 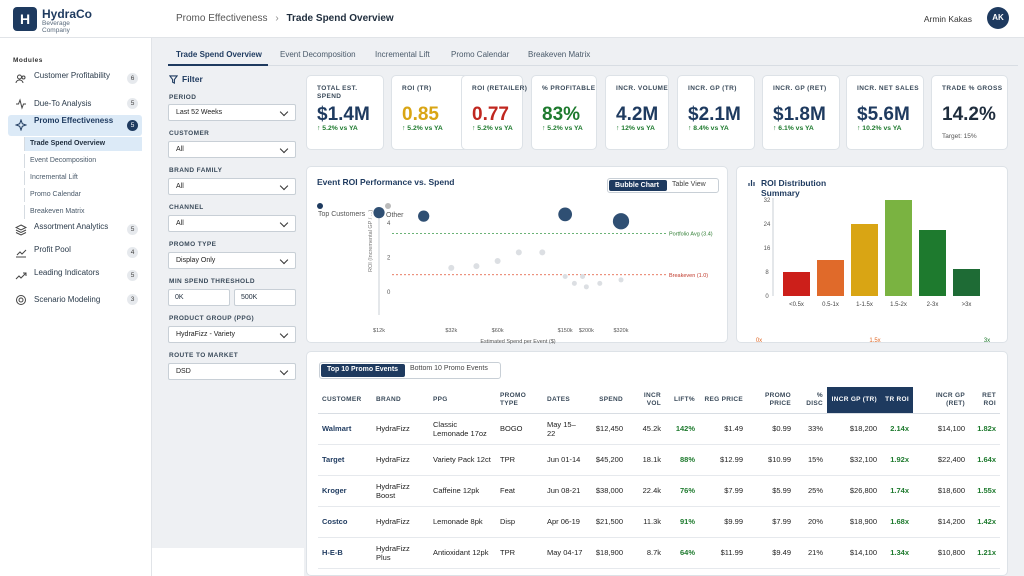 What do you see at coordinates (400, 553) in the screenshot?
I see `table-cell: HydraFizz Plus` at bounding box center [400, 553].